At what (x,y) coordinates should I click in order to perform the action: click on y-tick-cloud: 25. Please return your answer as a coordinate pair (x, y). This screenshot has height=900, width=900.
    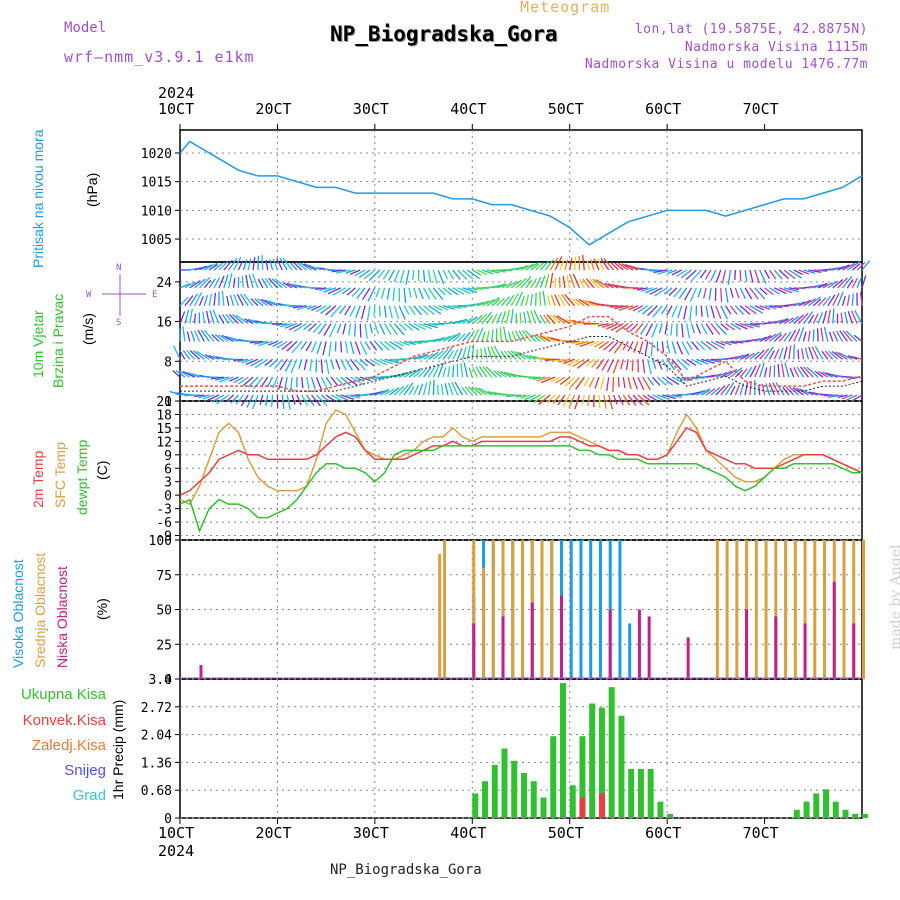
    Looking at the image, I should click on (164, 645).